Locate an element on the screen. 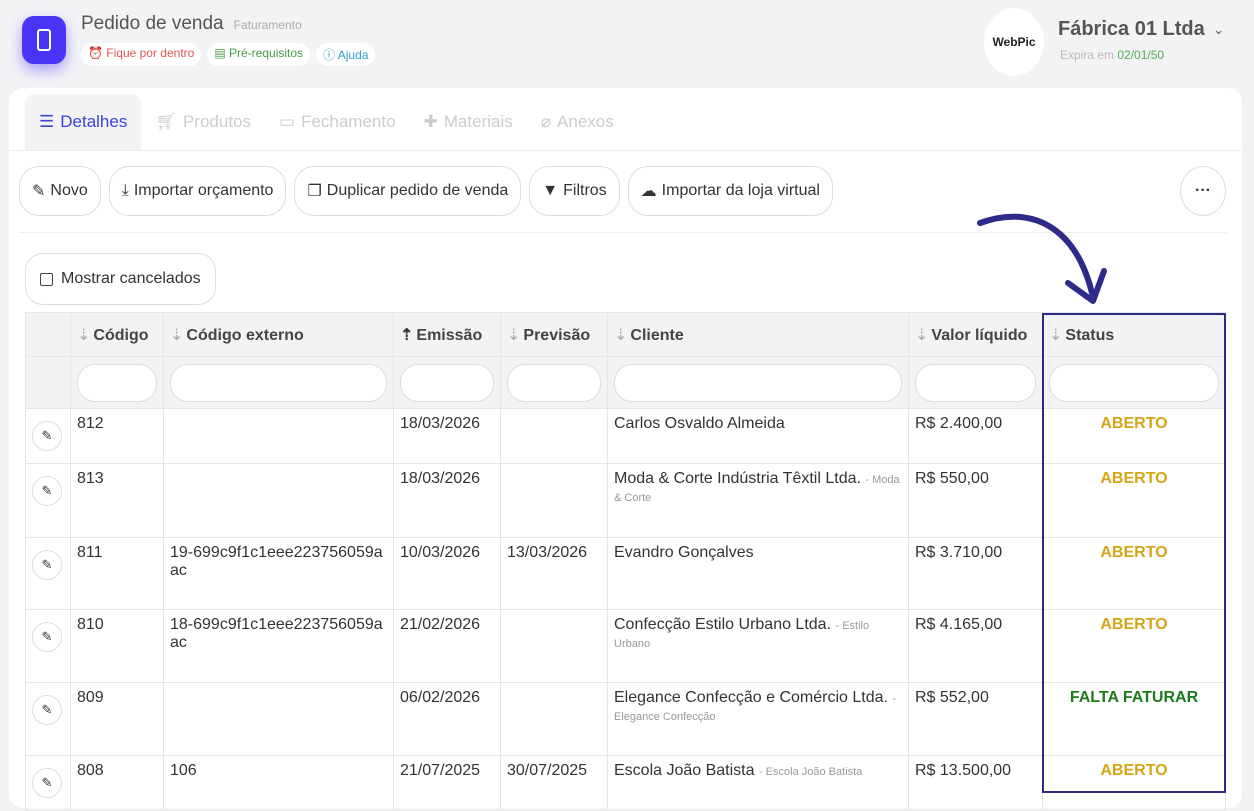 The height and width of the screenshot is (811, 1254). cell-previsao: 13/03/2026 is located at coordinates (554, 573).